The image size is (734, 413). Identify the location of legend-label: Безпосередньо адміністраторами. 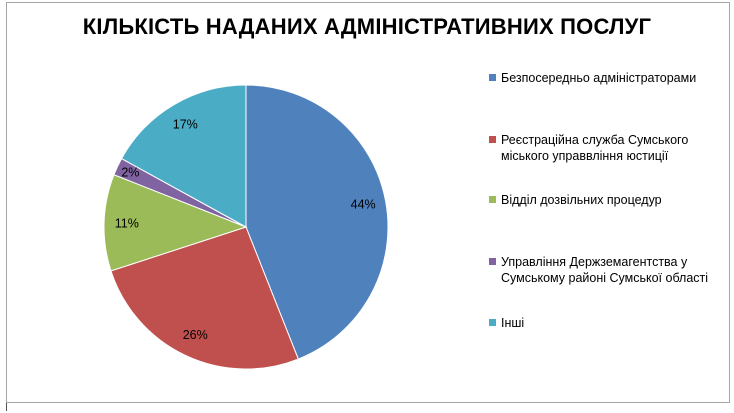
(599, 78).